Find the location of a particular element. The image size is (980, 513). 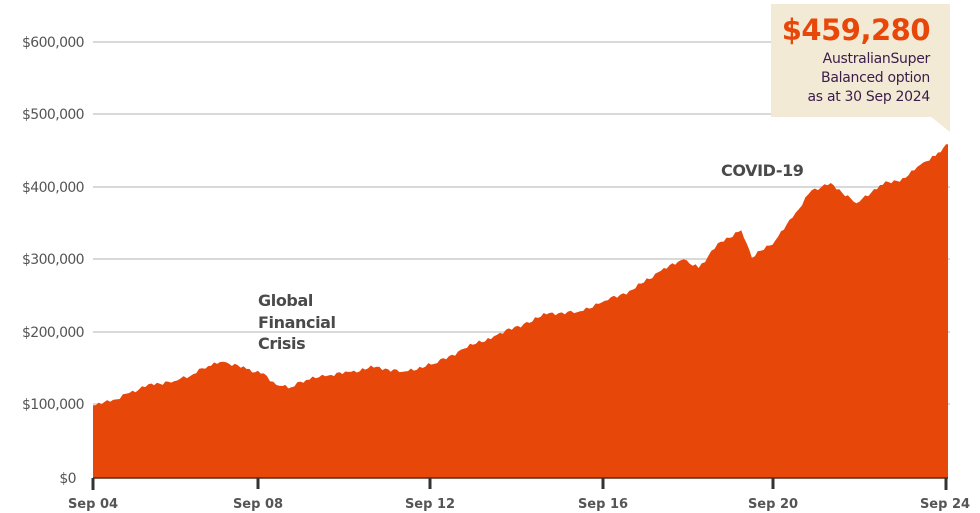

callout-date: as at 30 Sep 2024 is located at coordinates (869, 97).